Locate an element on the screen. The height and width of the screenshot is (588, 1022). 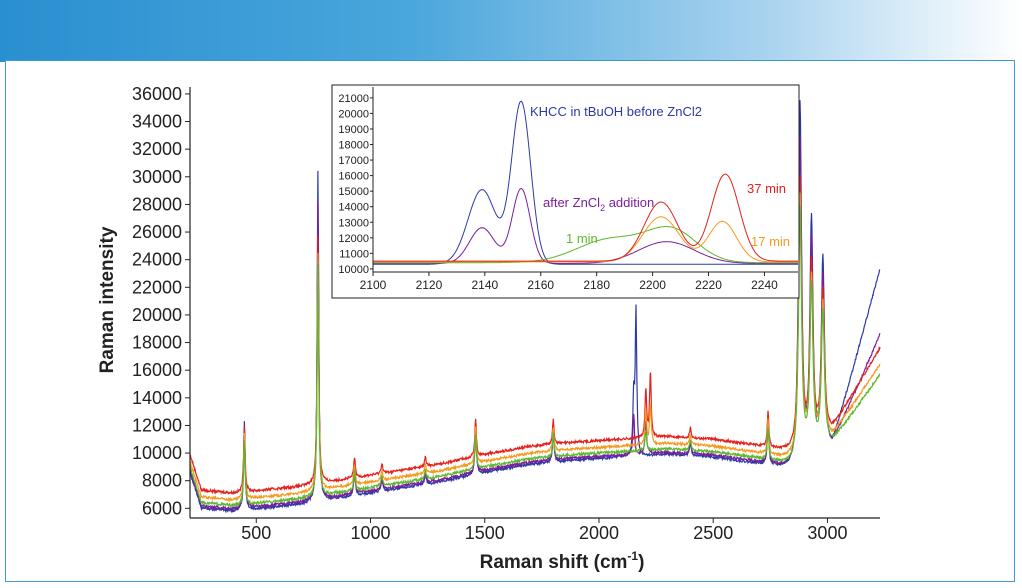
x-axis-label-sup: -1 is located at coordinates (632, 556).